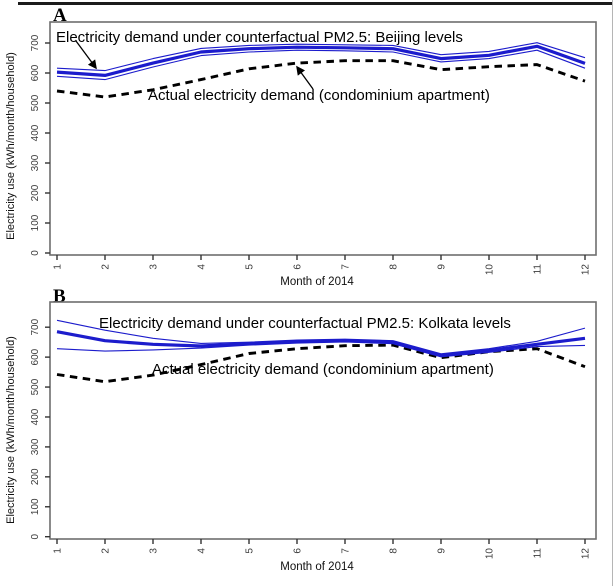 The image size is (613, 586). Describe the element at coordinates (11, 430) in the screenshot. I see `panel-b-y-axis-title: Electricity use (kWh/month/household)` at that location.